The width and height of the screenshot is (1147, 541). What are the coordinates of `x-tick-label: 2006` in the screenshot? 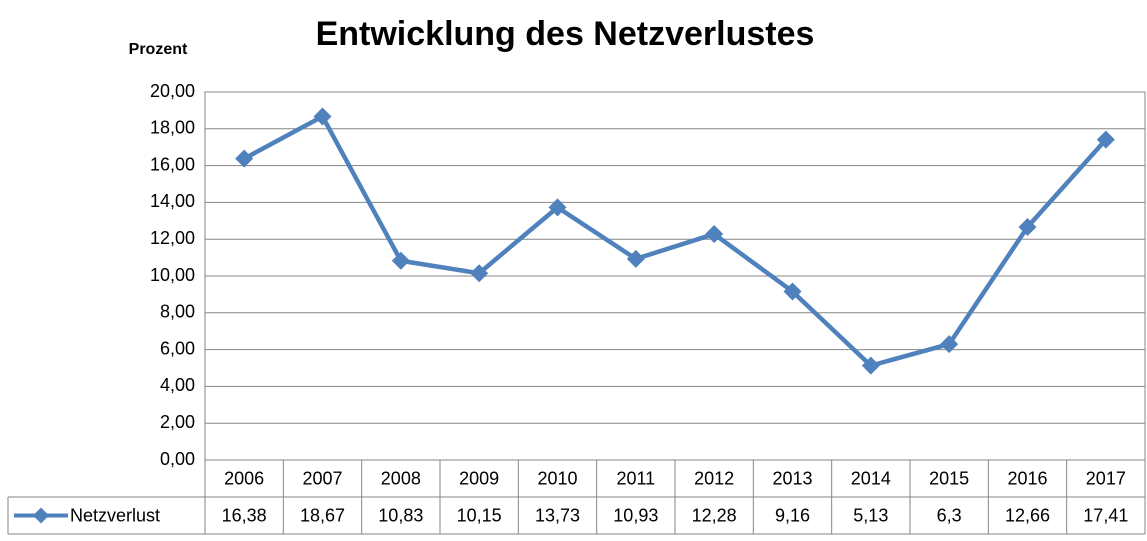 It's located at (244, 478).